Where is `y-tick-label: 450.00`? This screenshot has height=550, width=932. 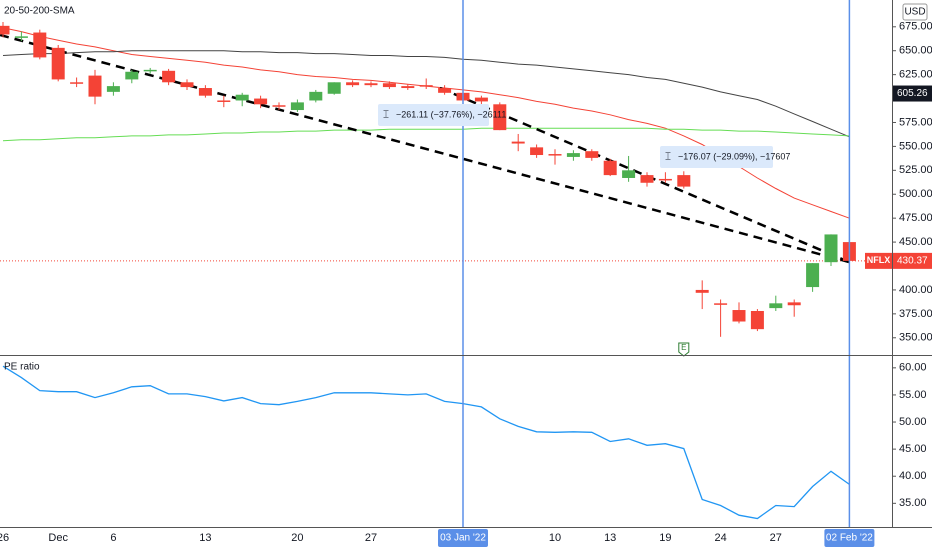
y-tick-label: 450.00 is located at coordinates (915, 242).